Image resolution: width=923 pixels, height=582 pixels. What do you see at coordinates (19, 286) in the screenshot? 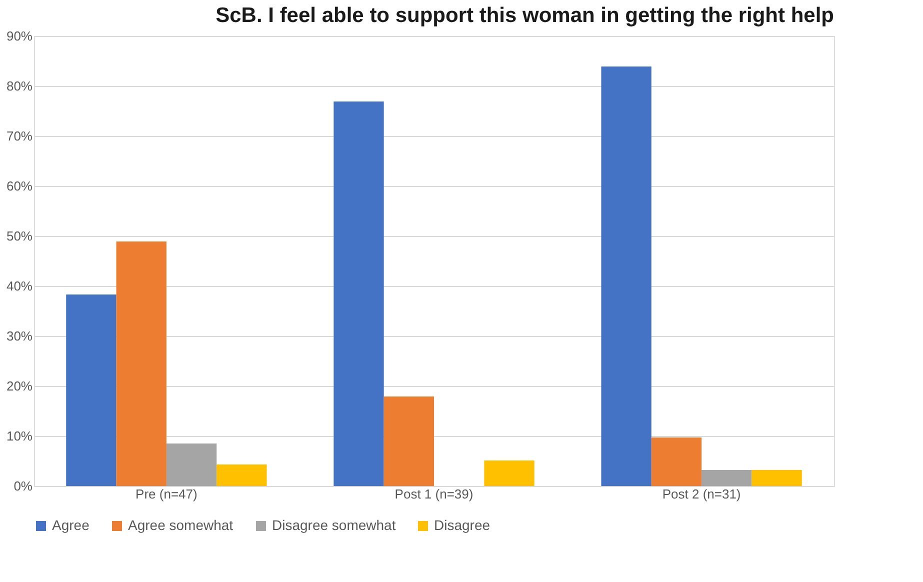
I see `y-tick-label: 40%` at bounding box center [19, 286].